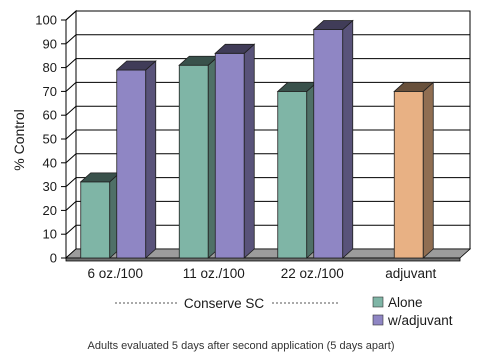  Describe the element at coordinates (408, 175) in the screenshot. I see `bar-series-3-front` at that location.